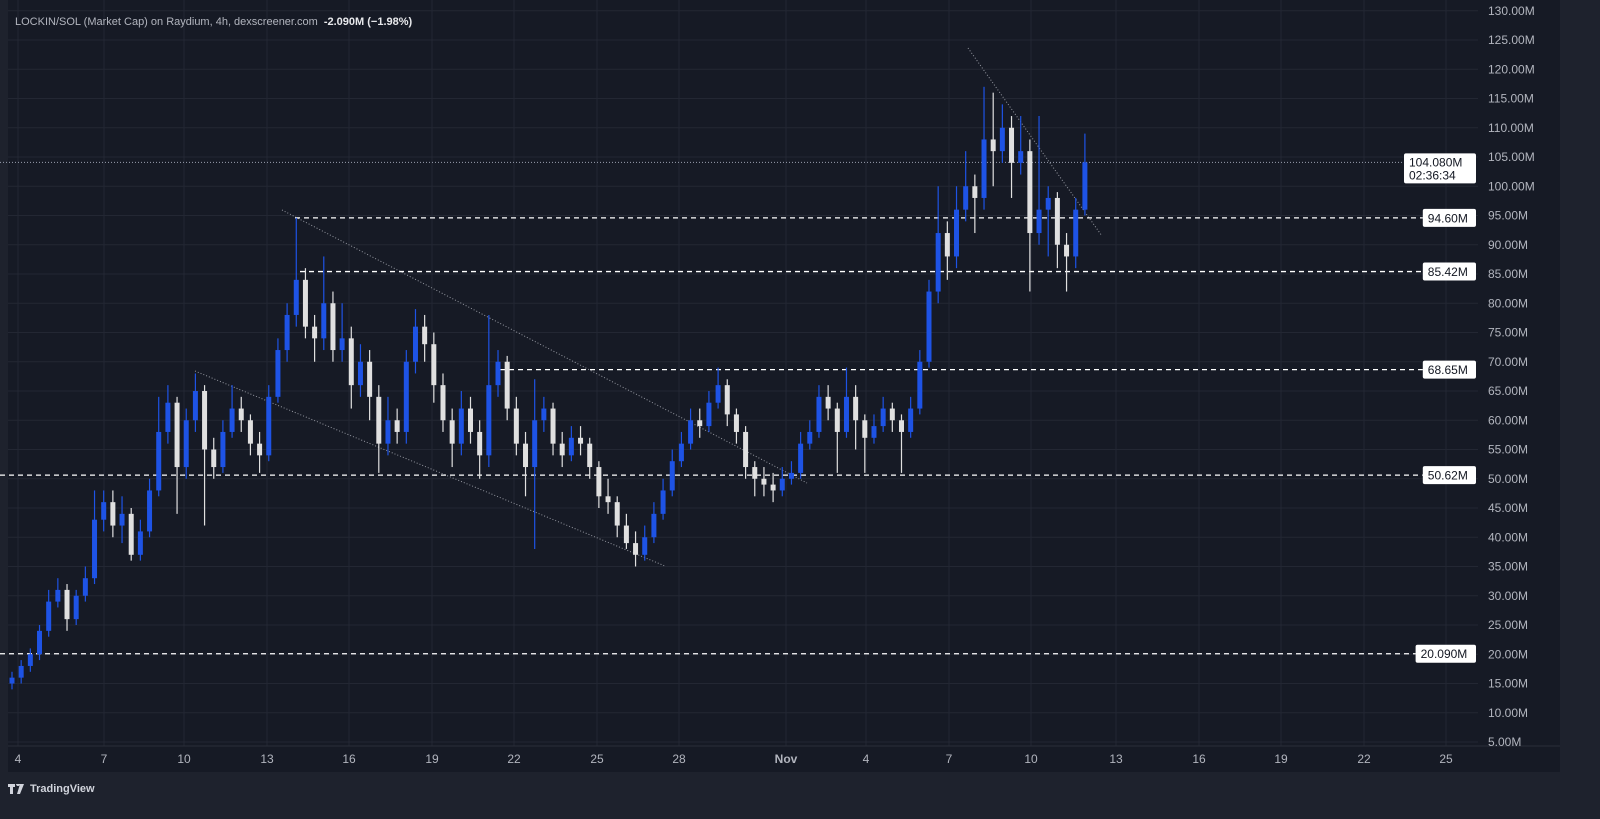  I want to click on y-tick-label: 25.00M, so click(1508, 625).